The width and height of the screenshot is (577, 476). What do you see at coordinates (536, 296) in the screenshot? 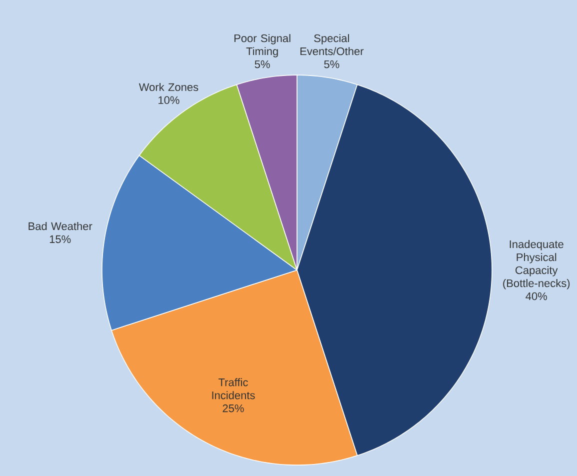
I see `data-label: 40%` at bounding box center [536, 296].